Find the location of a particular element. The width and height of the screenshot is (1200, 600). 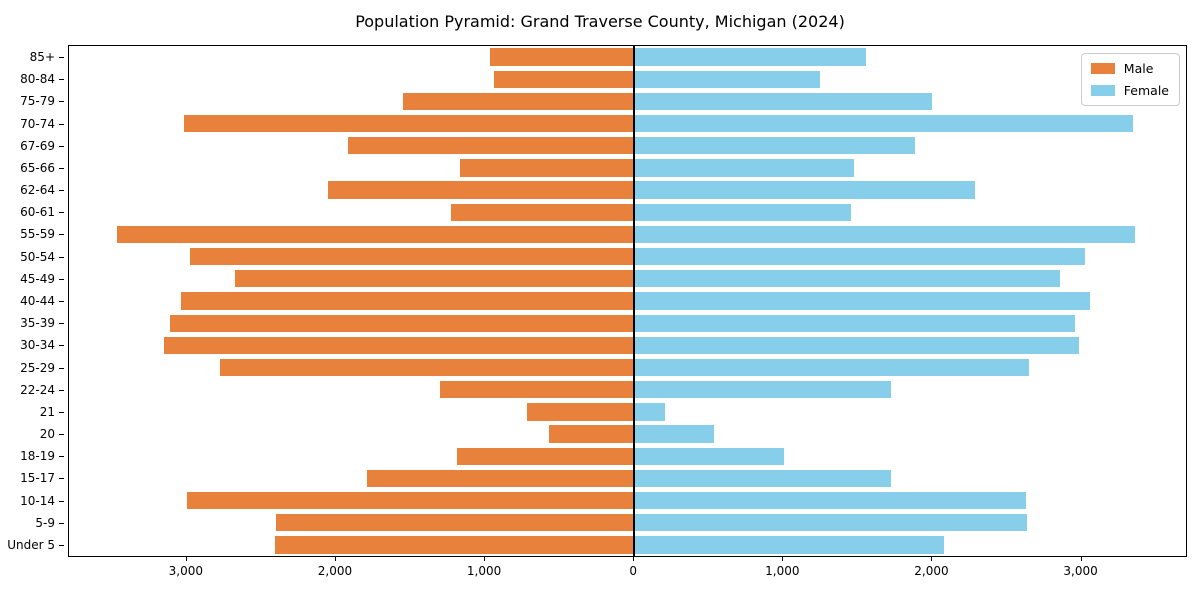

y-label-row: 65-66 is located at coordinates (32, 168).